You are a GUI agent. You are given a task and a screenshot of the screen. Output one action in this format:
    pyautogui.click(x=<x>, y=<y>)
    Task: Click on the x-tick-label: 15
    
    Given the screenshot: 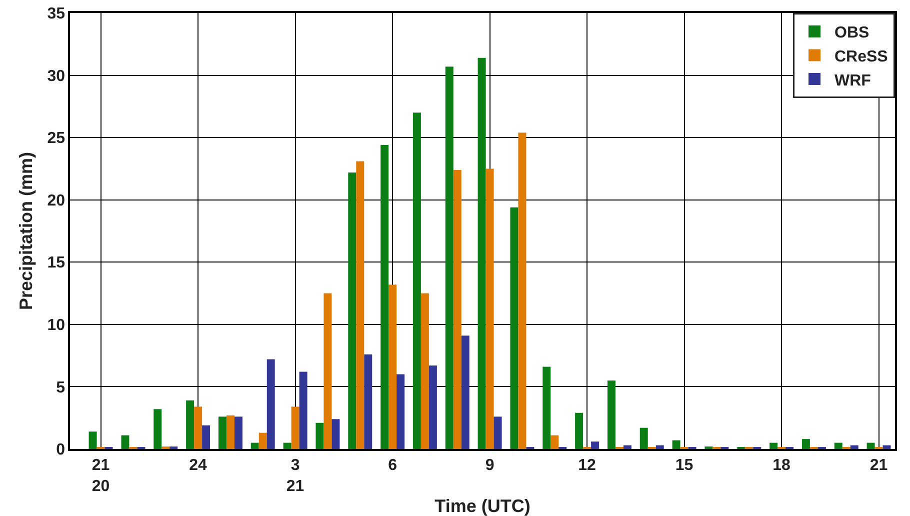 What is the action you would take?
    pyautogui.click(x=684, y=465)
    